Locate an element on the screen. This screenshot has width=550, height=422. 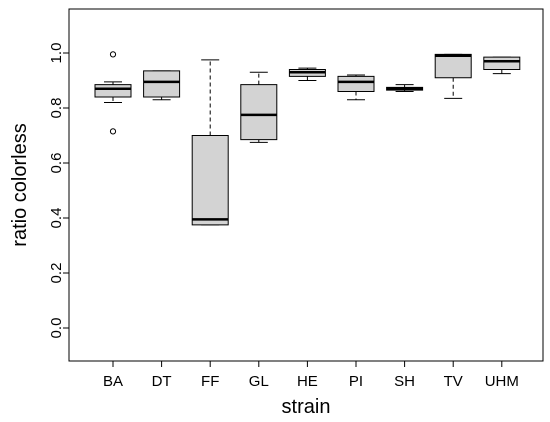
x-axis: BA DT FF GL HE PI SH TV UHM is located at coordinates (311, 375).